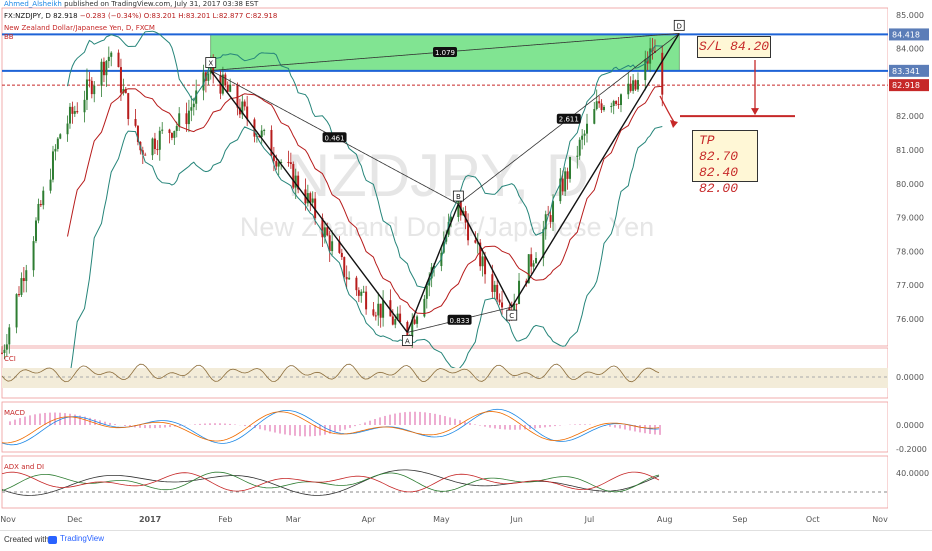  I want to click on level-axis-label: 84.418, so click(906, 34).